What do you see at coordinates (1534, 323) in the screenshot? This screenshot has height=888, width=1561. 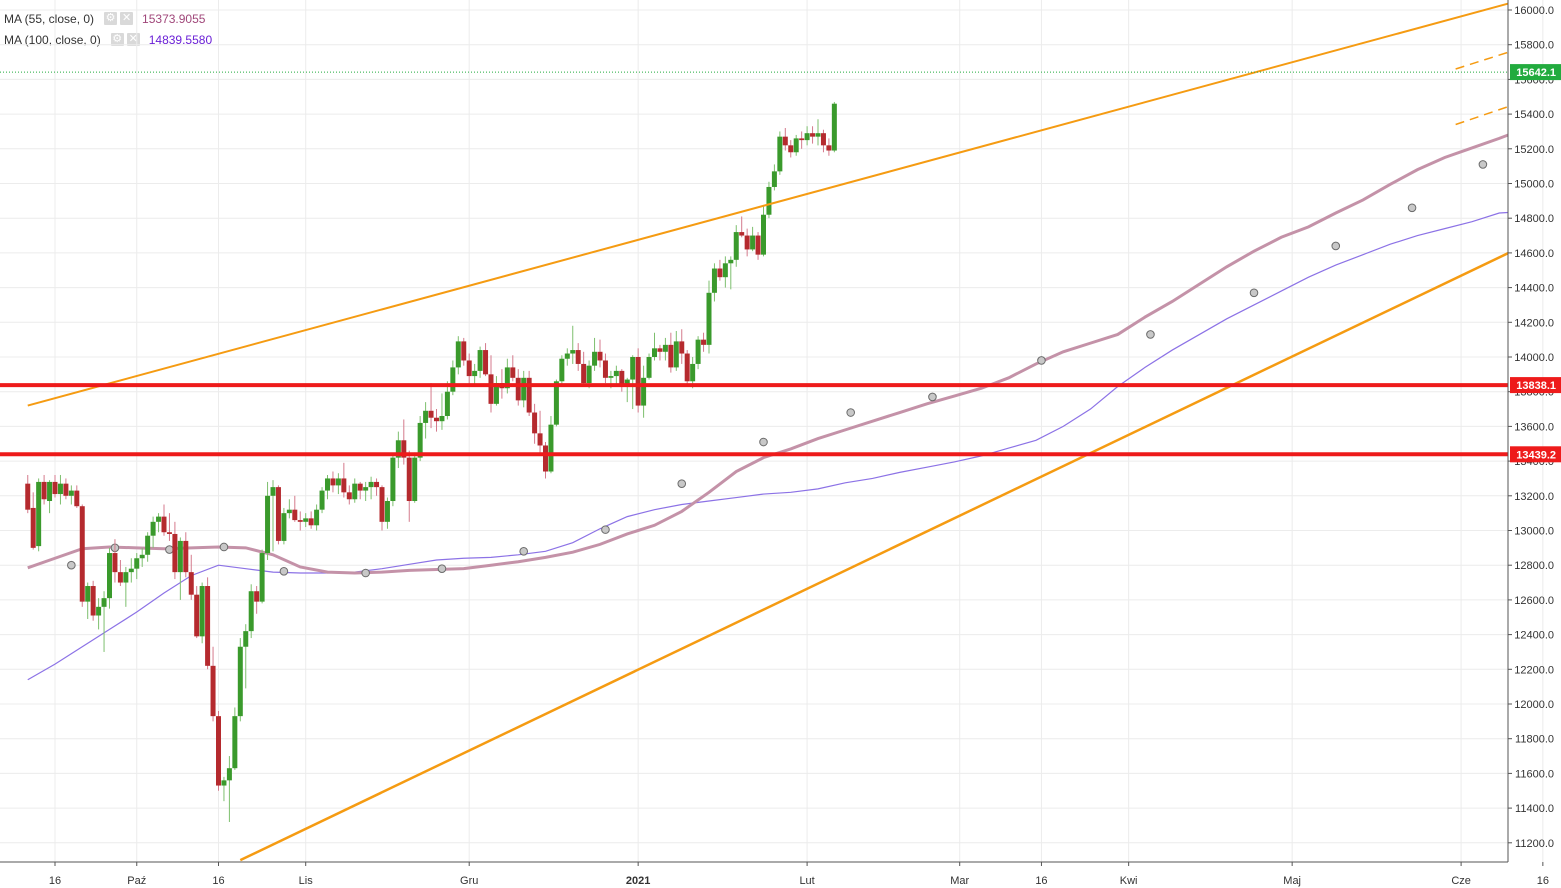 I see `price-tick-label: 14200.0` at bounding box center [1534, 323].